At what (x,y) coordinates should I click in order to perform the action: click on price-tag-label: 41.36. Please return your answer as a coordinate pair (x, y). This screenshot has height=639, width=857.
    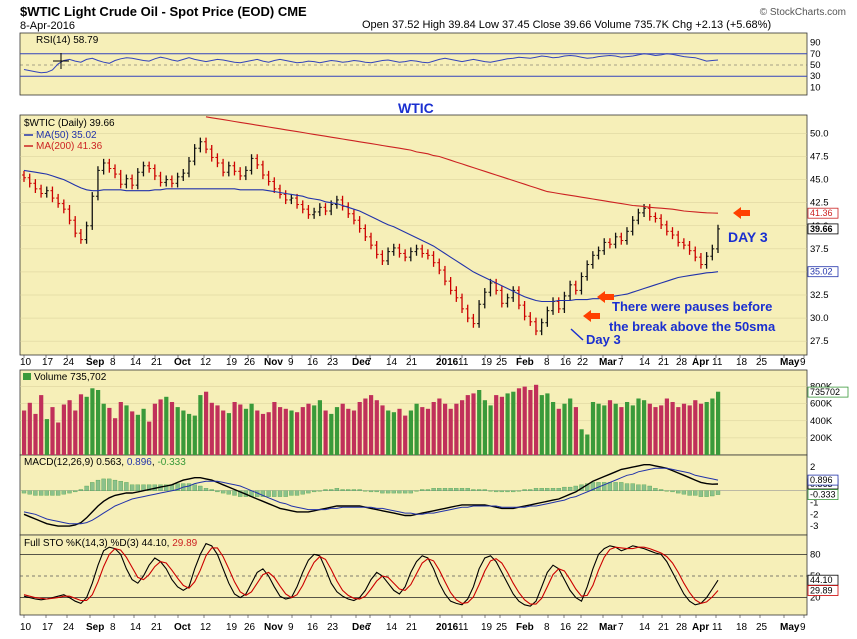
    Looking at the image, I should click on (821, 213).